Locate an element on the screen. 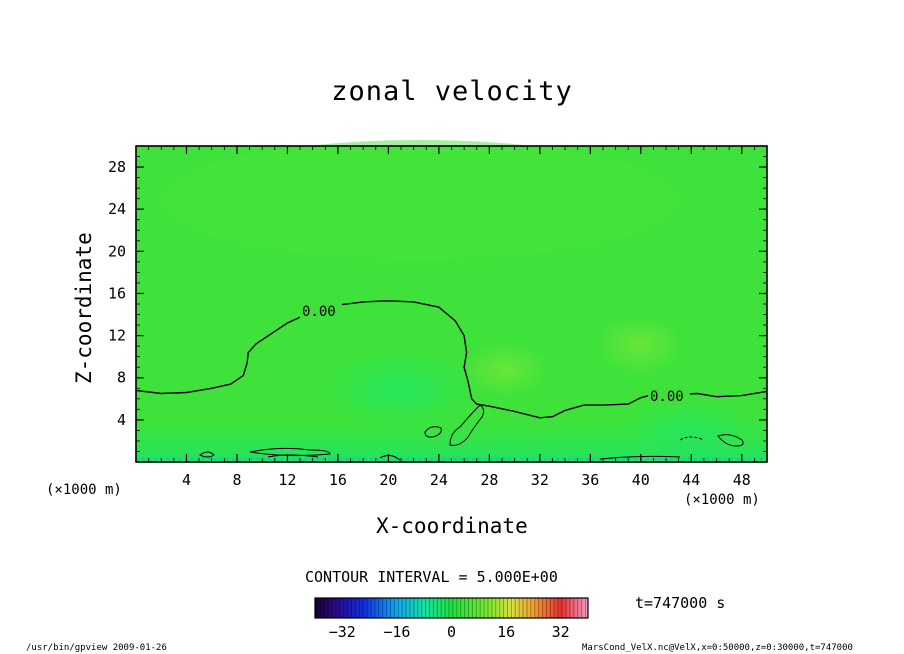  contour-label-2: 0.00 is located at coordinates (667, 397).